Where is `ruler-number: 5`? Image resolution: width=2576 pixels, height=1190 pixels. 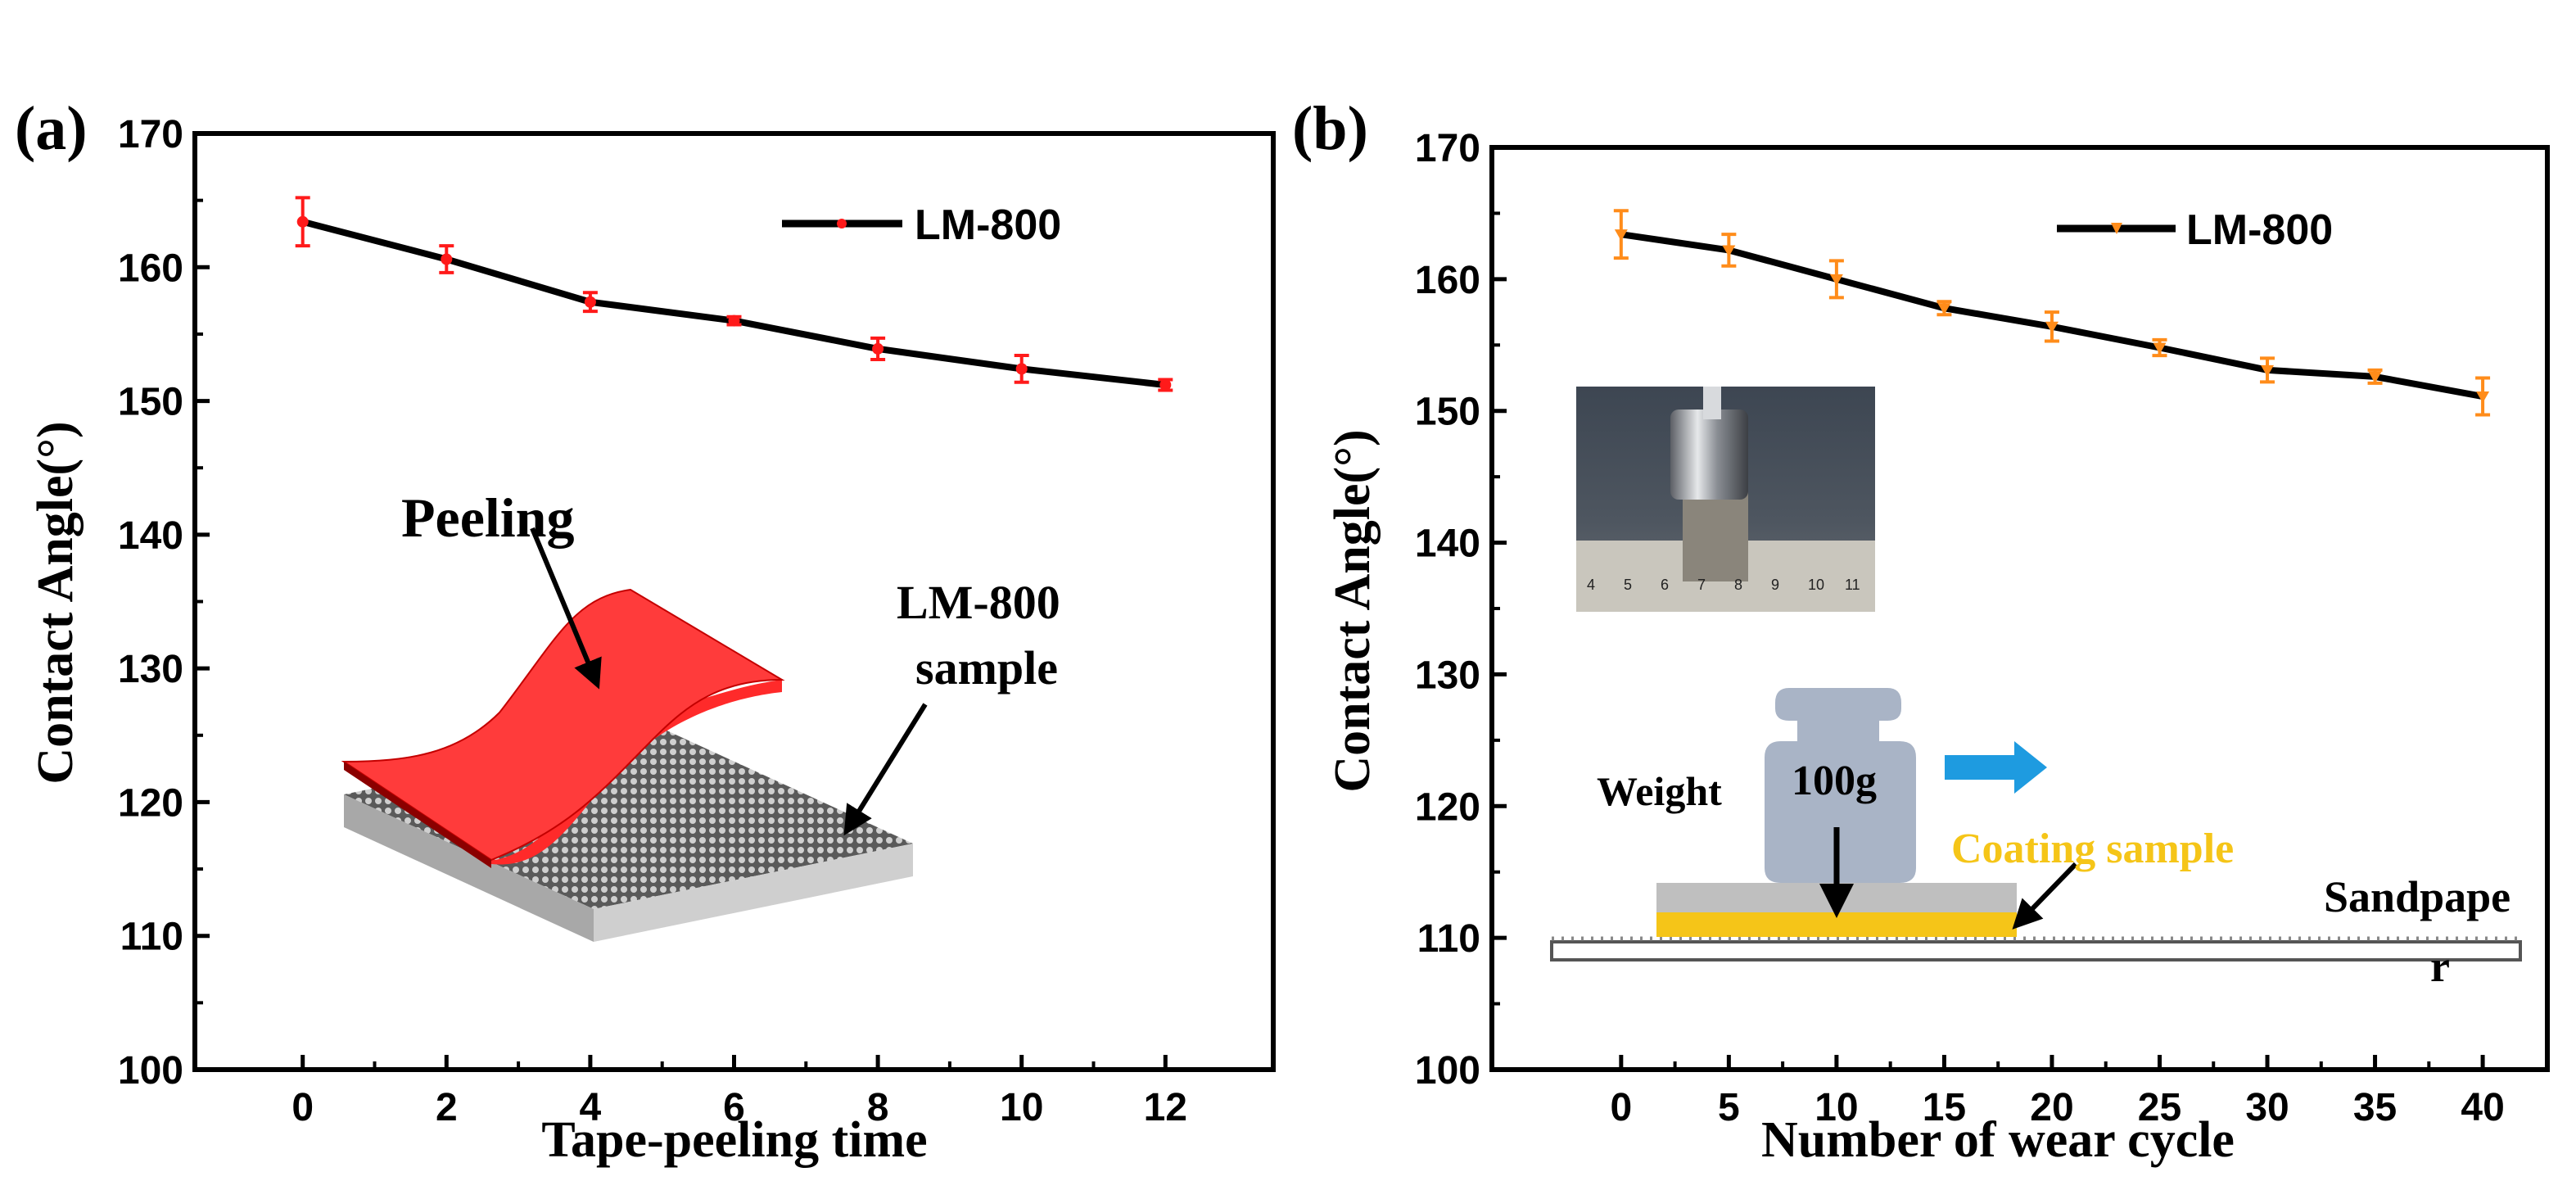 ruler-number: 5 is located at coordinates (1628, 585).